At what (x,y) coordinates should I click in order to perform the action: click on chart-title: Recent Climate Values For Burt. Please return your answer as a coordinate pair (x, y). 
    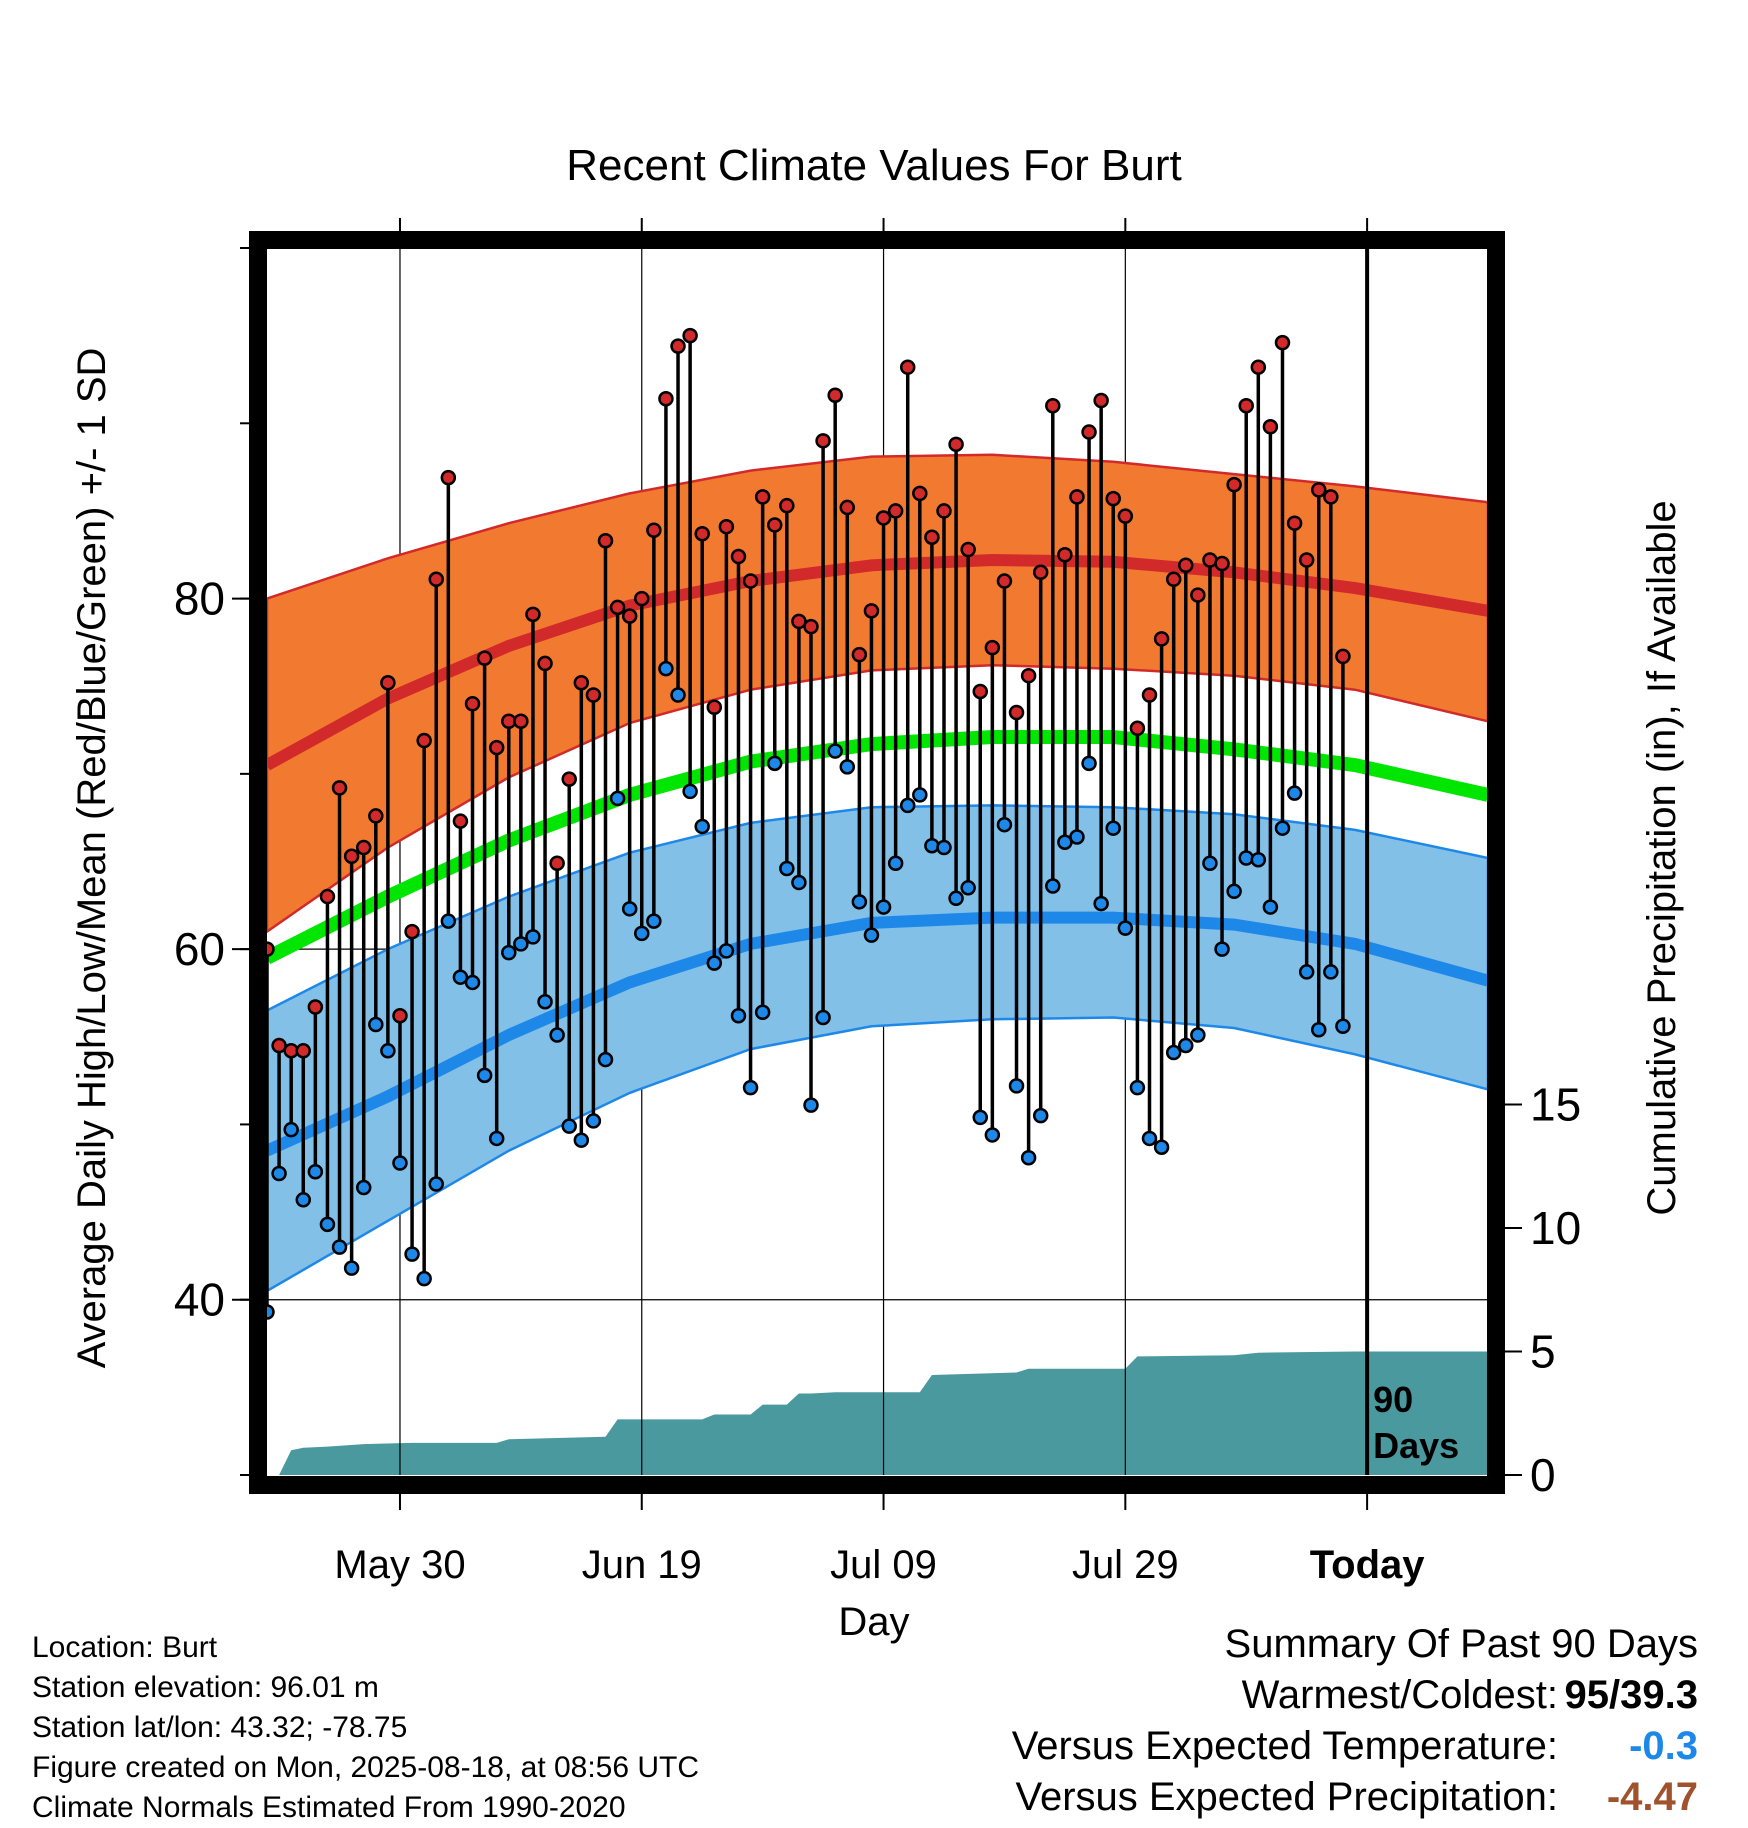
    Looking at the image, I should click on (873, 165).